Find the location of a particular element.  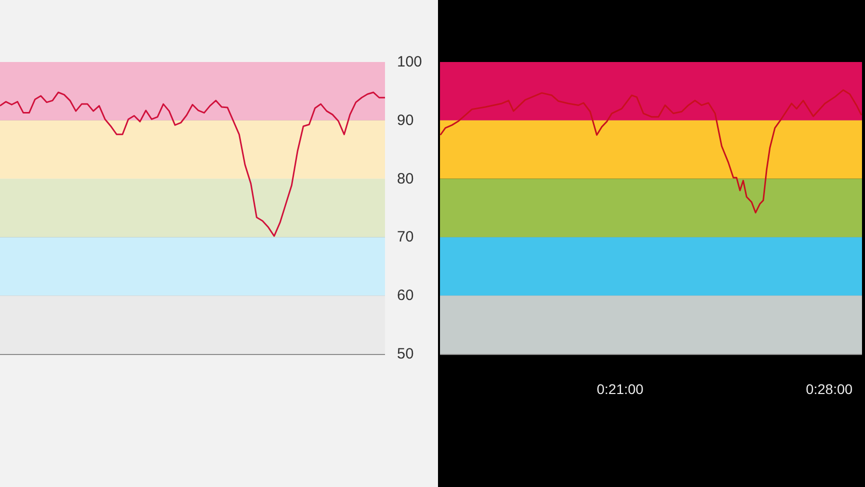

y-tick-label: 50 is located at coordinates (405, 354).